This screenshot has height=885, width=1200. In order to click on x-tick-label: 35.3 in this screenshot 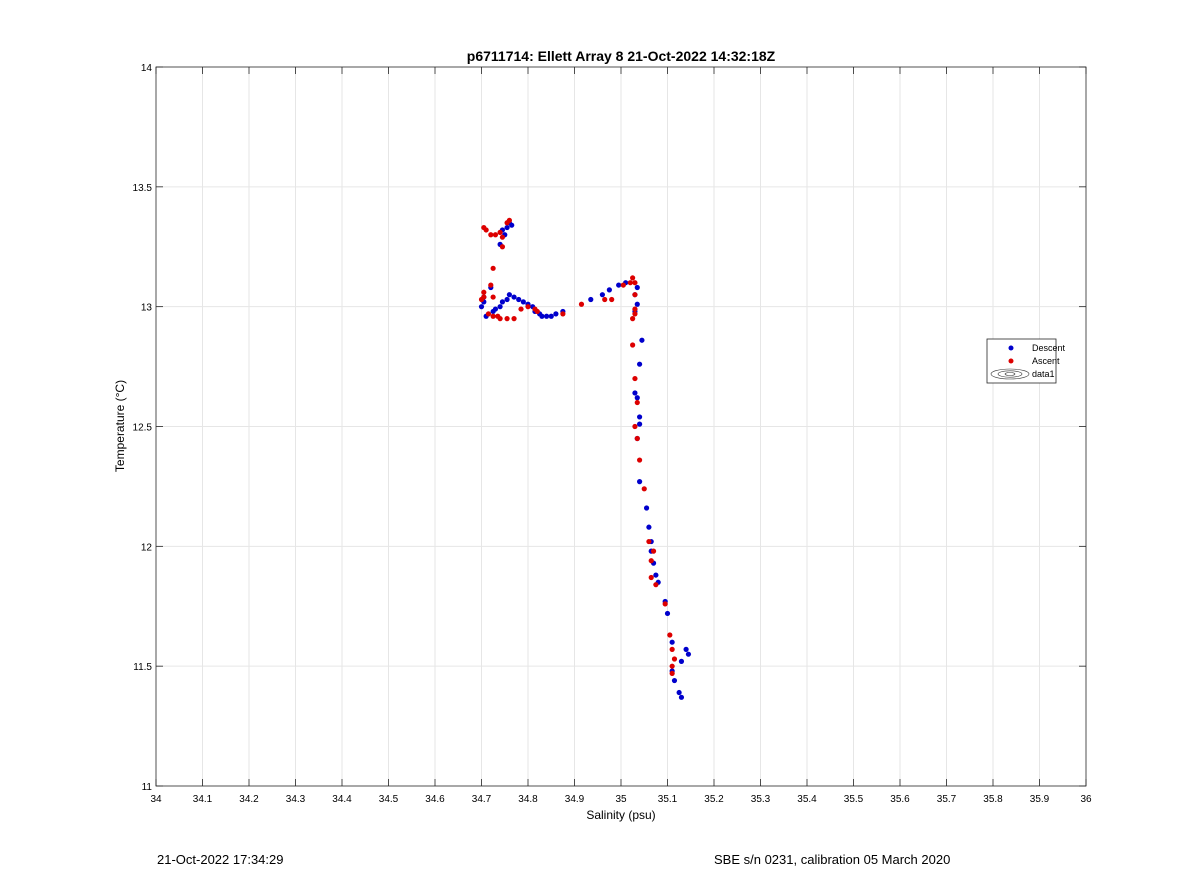, I will do `click(761, 799)`.